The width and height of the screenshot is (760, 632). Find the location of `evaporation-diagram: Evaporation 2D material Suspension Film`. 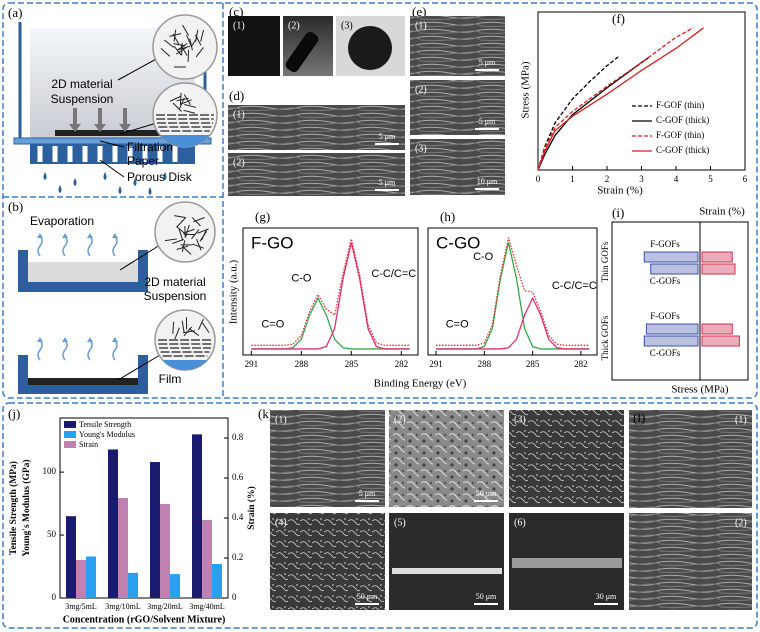

evaporation-diagram: Evaporation 2D material Suspension Film is located at coordinates (112, 304).